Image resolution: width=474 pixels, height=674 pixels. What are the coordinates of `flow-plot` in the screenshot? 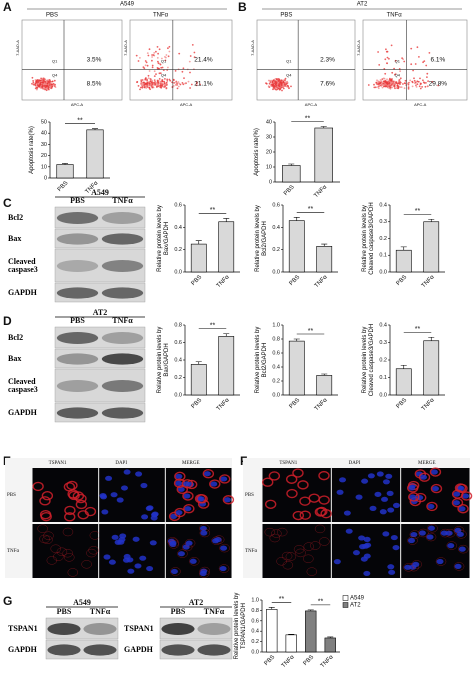 It's located at (72, 60).